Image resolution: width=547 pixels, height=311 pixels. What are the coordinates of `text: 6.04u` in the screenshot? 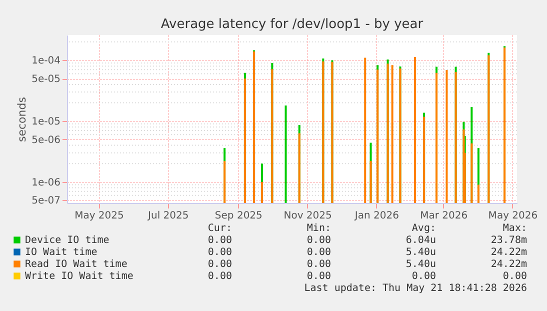 It's located at (421, 240).